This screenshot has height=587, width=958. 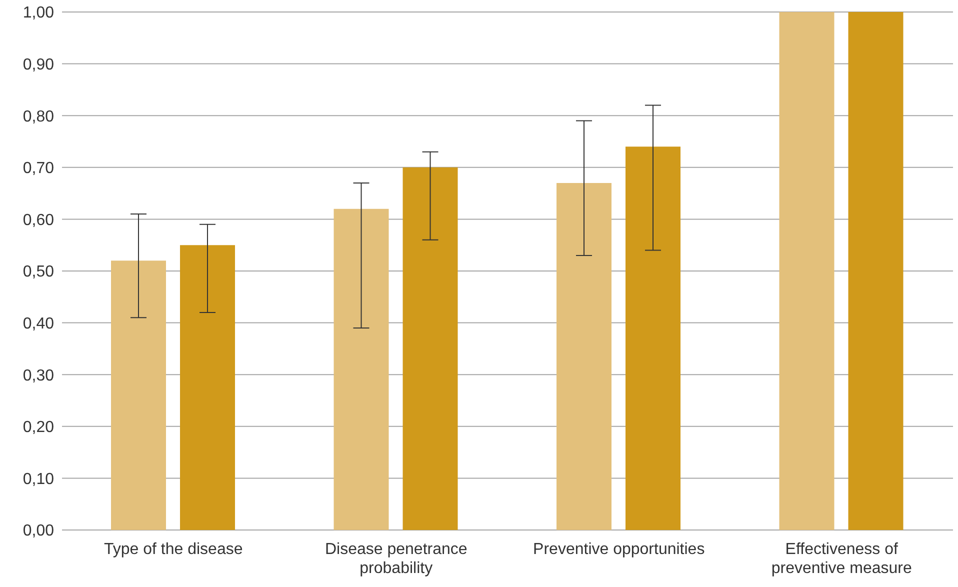 I want to click on x-tick-label: Type of the disease, so click(x=173, y=549).